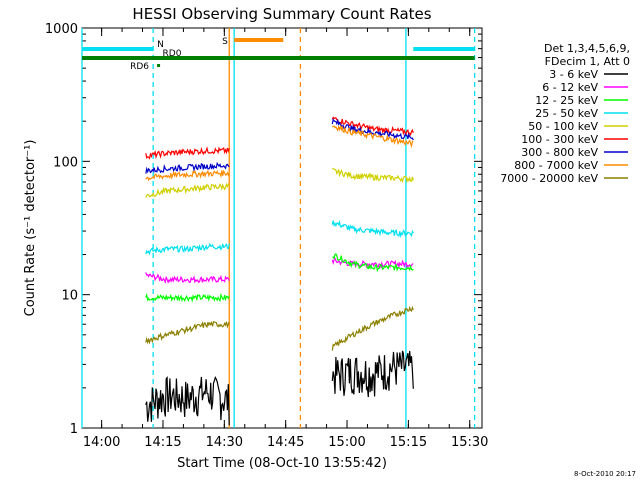  I want to click on legend-entry-label: 12 - 25 keV, so click(566, 100).